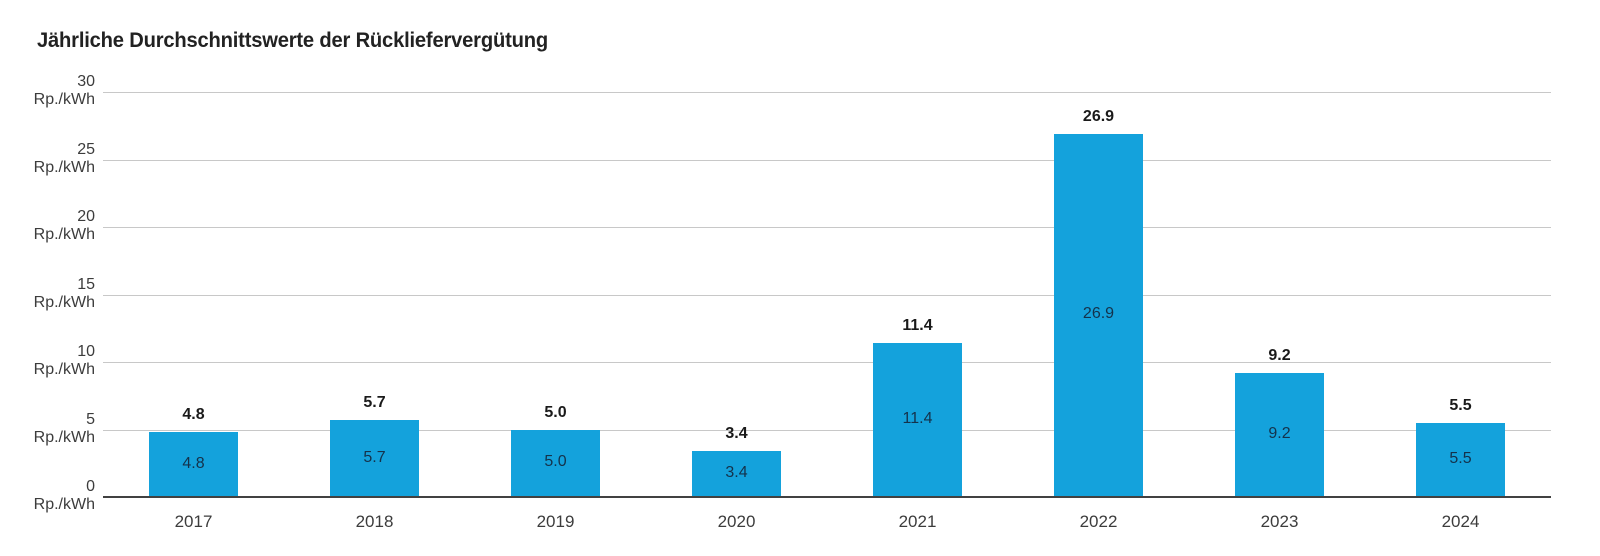 This screenshot has height=556, width=1600. What do you see at coordinates (374, 403) in the screenshot?
I see `bar-value-above-2018: 5.7` at bounding box center [374, 403].